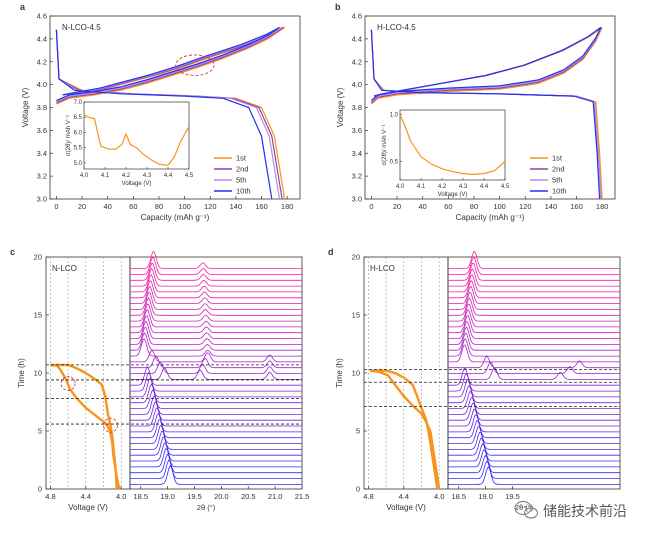  Describe the element at coordinates (50, 496) in the screenshot. I see `x-tick-label: 4.8` at that location.